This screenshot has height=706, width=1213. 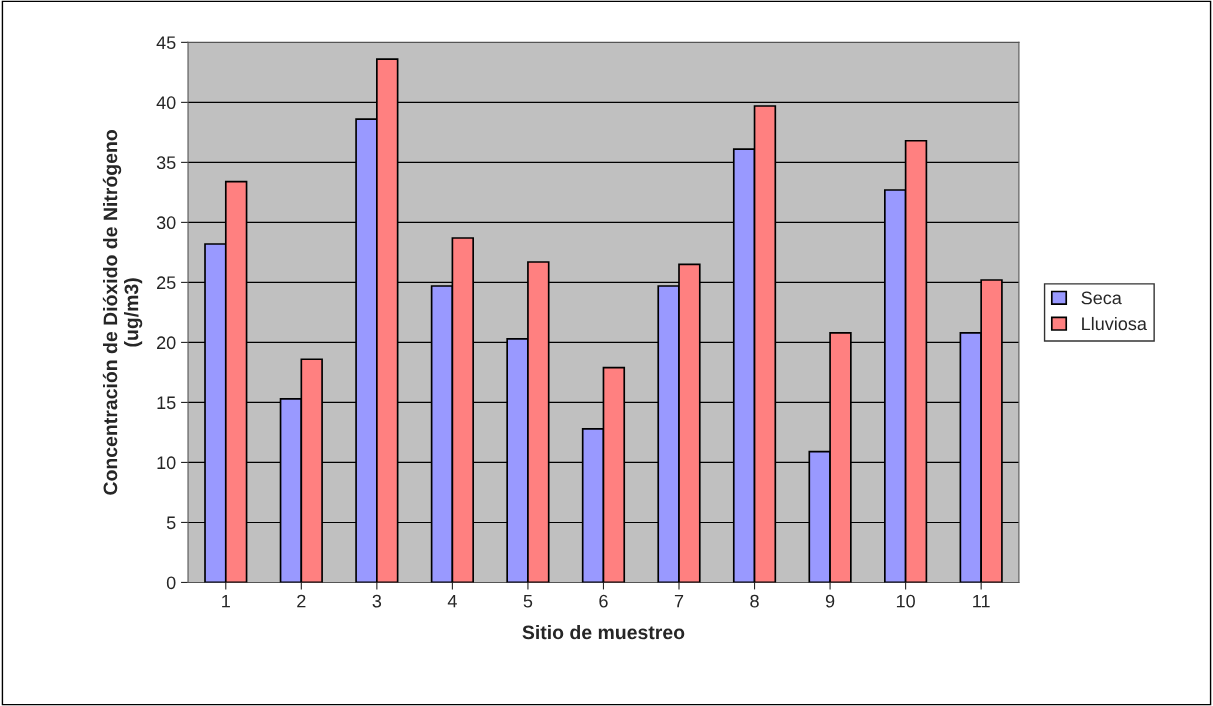 What do you see at coordinates (981, 601) in the screenshot?
I see `x-tick-label: 11` at bounding box center [981, 601].